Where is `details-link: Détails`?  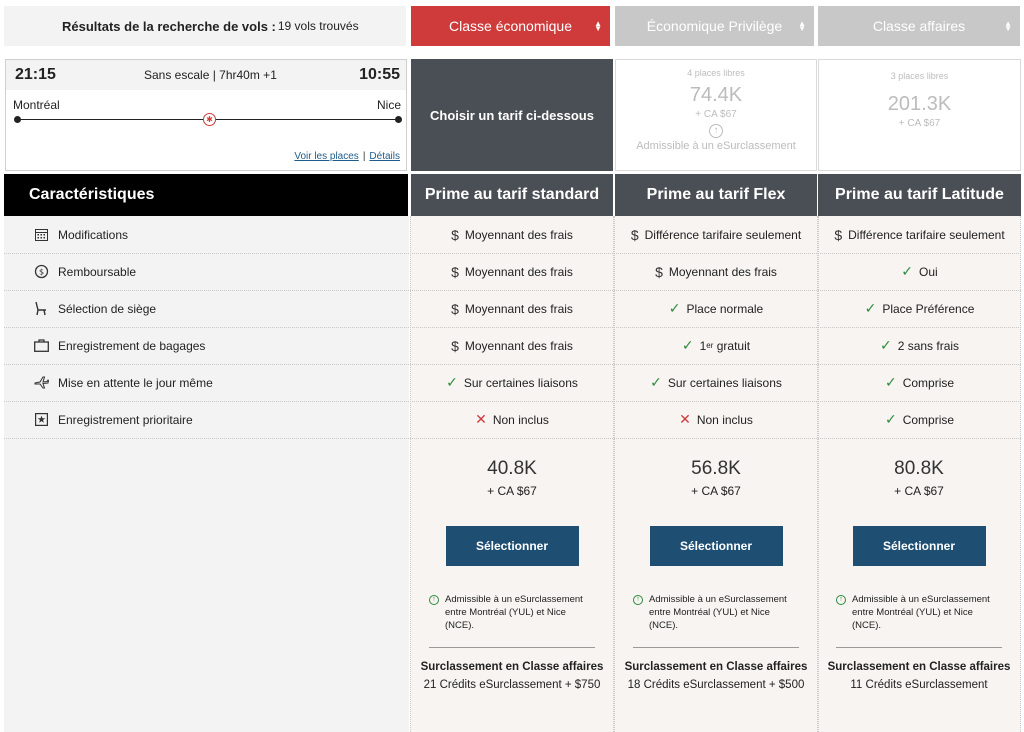
details-link: Détails is located at coordinates (384, 156).